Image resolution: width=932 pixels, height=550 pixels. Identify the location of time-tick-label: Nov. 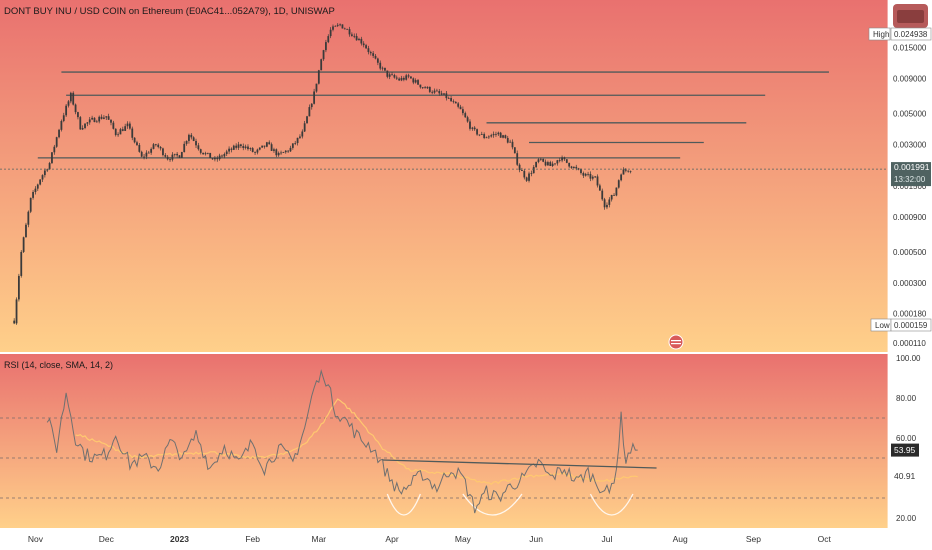
(36, 539).